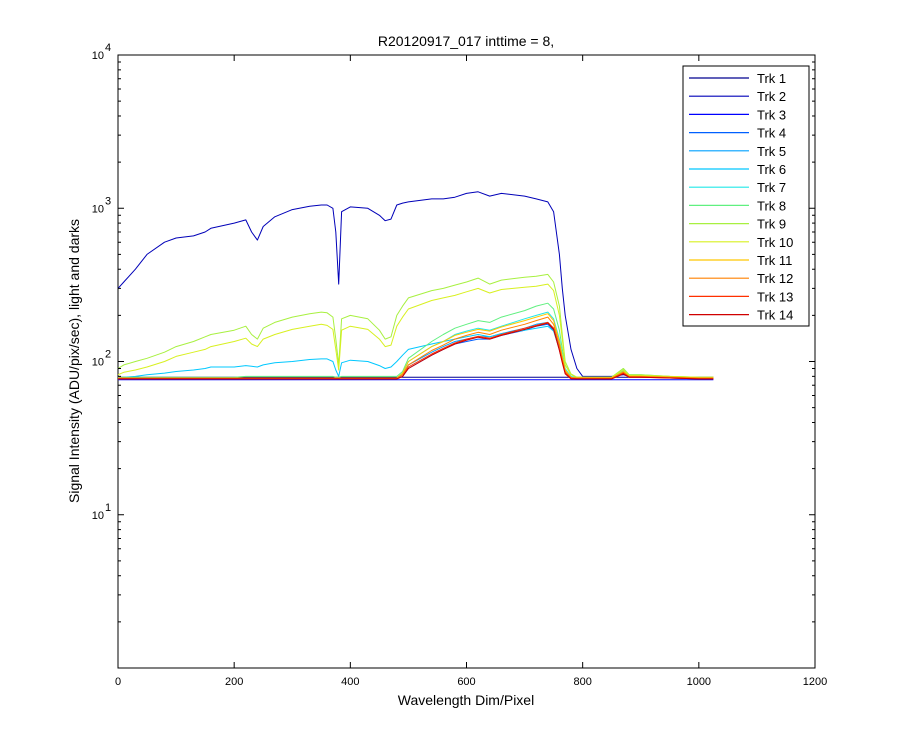 This screenshot has width=900, height=750. What do you see at coordinates (771, 187) in the screenshot?
I see `legend-label: Trk 7` at bounding box center [771, 187].